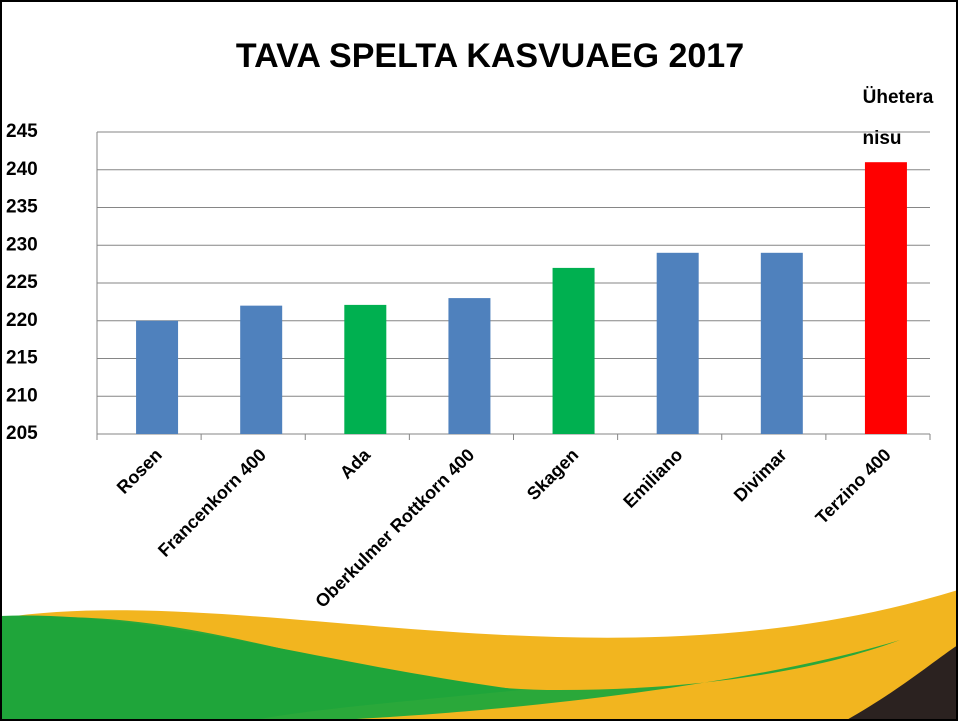 This screenshot has width=958, height=721. Describe the element at coordinates (22, 169) in the screenshot. I see `y-tick-label: 240` at that location.